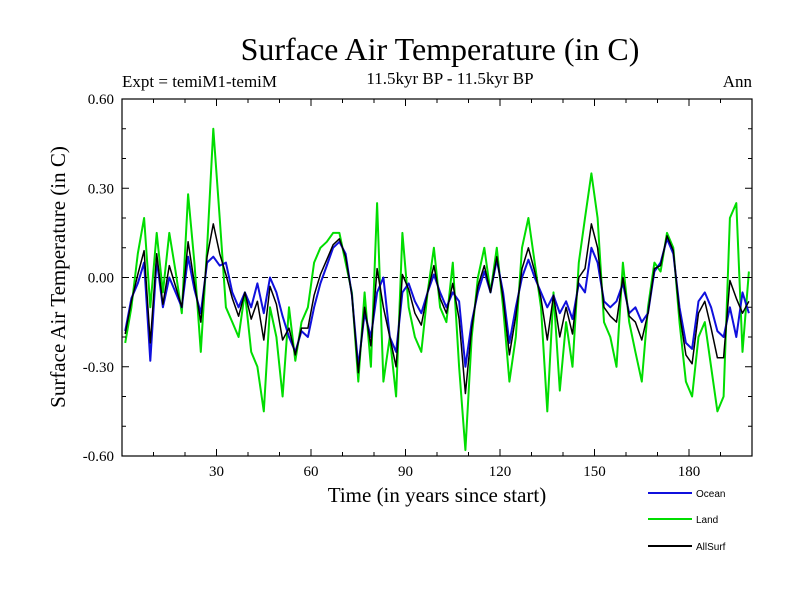 This screenshot has height=600, width=800. I want to click on x-tick-label: 120, so click(500, 472).